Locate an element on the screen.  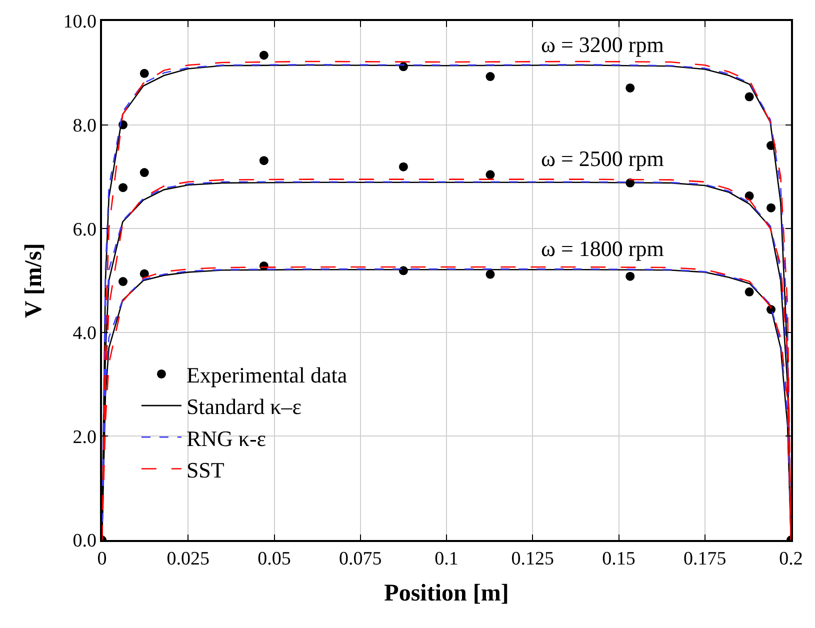
x-tick-label: 0.05 is located at coordinates (274, 559).